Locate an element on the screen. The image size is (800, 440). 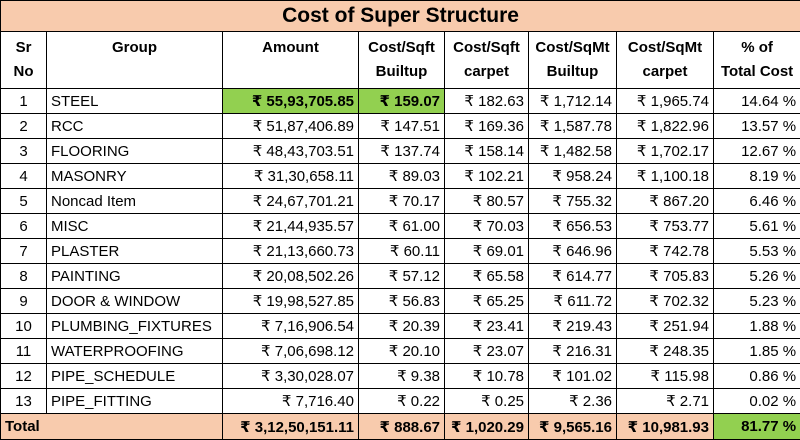
cell-amount: ₹ 21,13,660.73 is located at coordinates (291, 251).